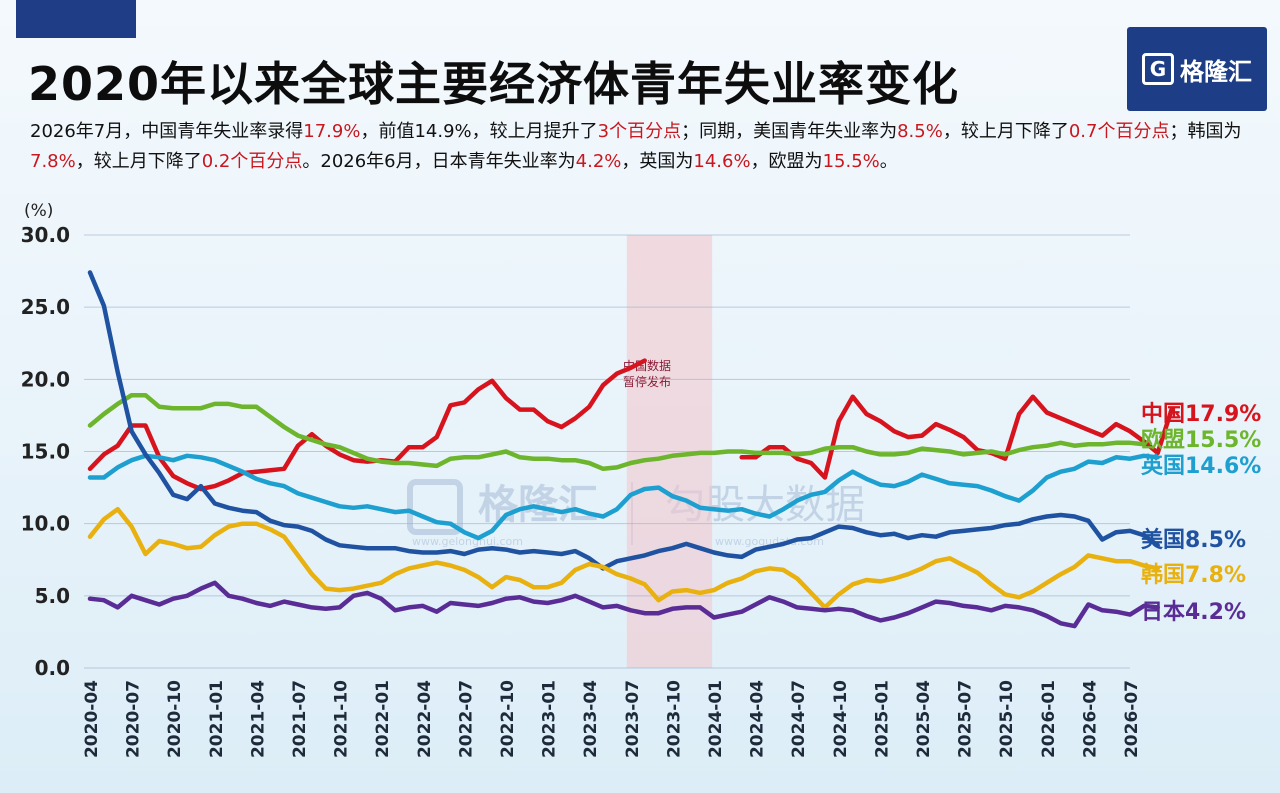 Image resolution: width=1280 pixels, height=793 pixels. What do you see at coordinates (647, 381) in the screenshot?
I see `shaded-period-annotation: 暂停发布` at bounding box center [647, 381].